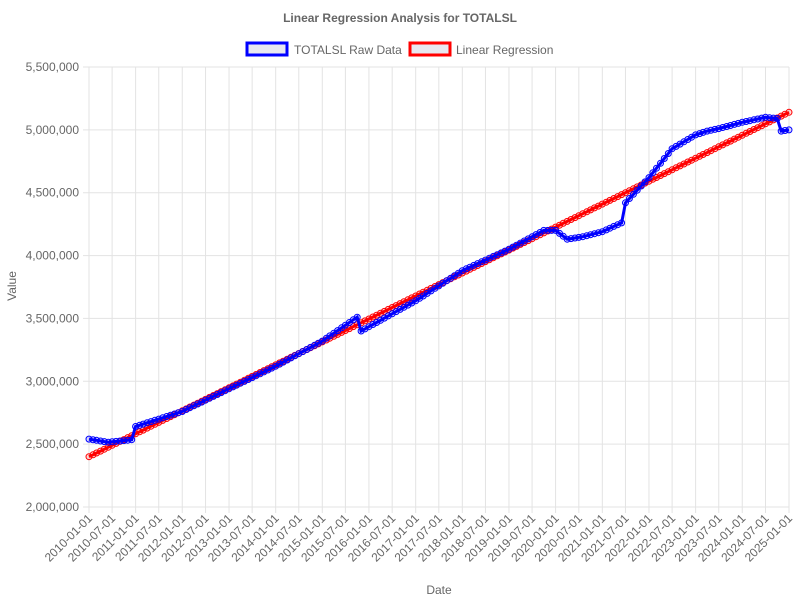 This screenshot has width=800, height=600. What do you see at coordinates (53, 256) in the screenshot?
I see `y-tick-label: 4,000,000` at bounding box center [53, 256].